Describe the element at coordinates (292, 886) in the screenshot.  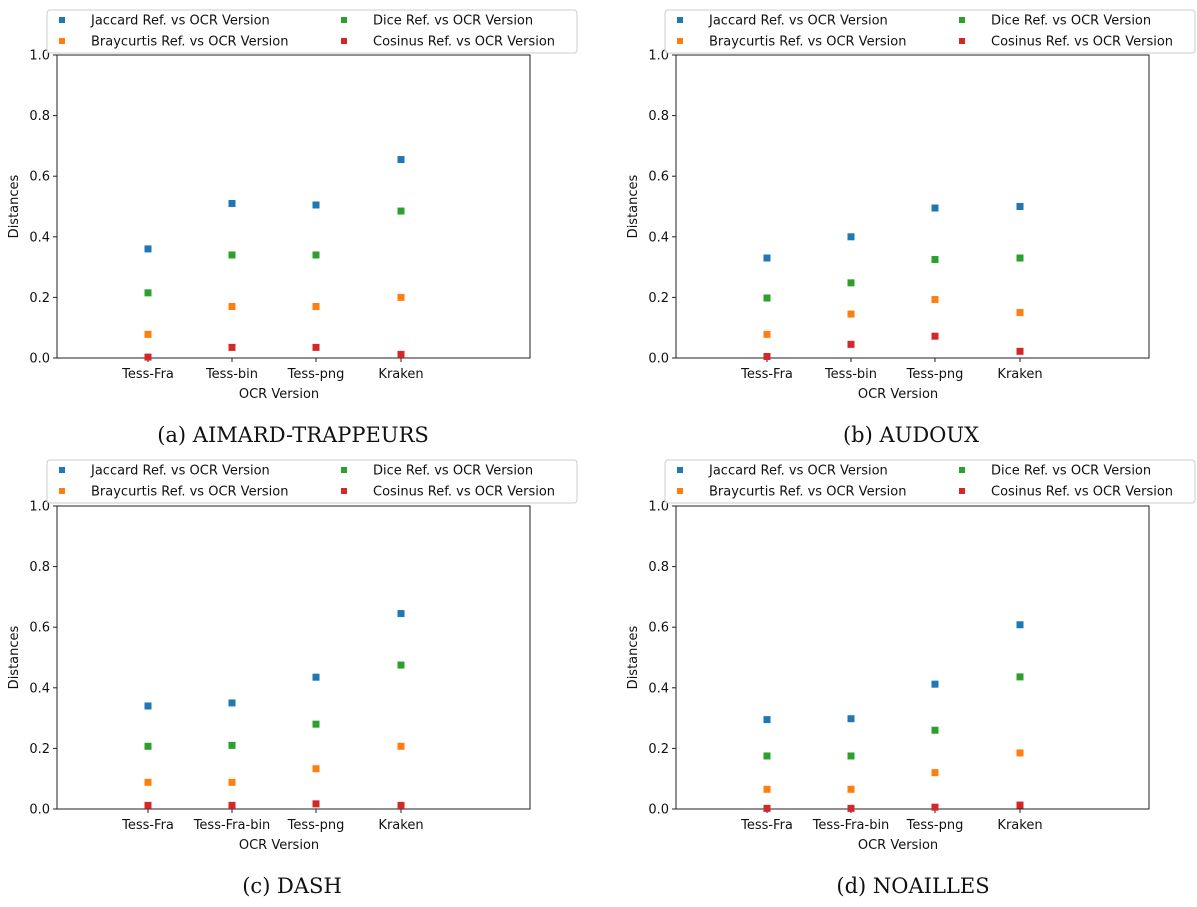
I see `caption-c: (c) DASH` at that location.